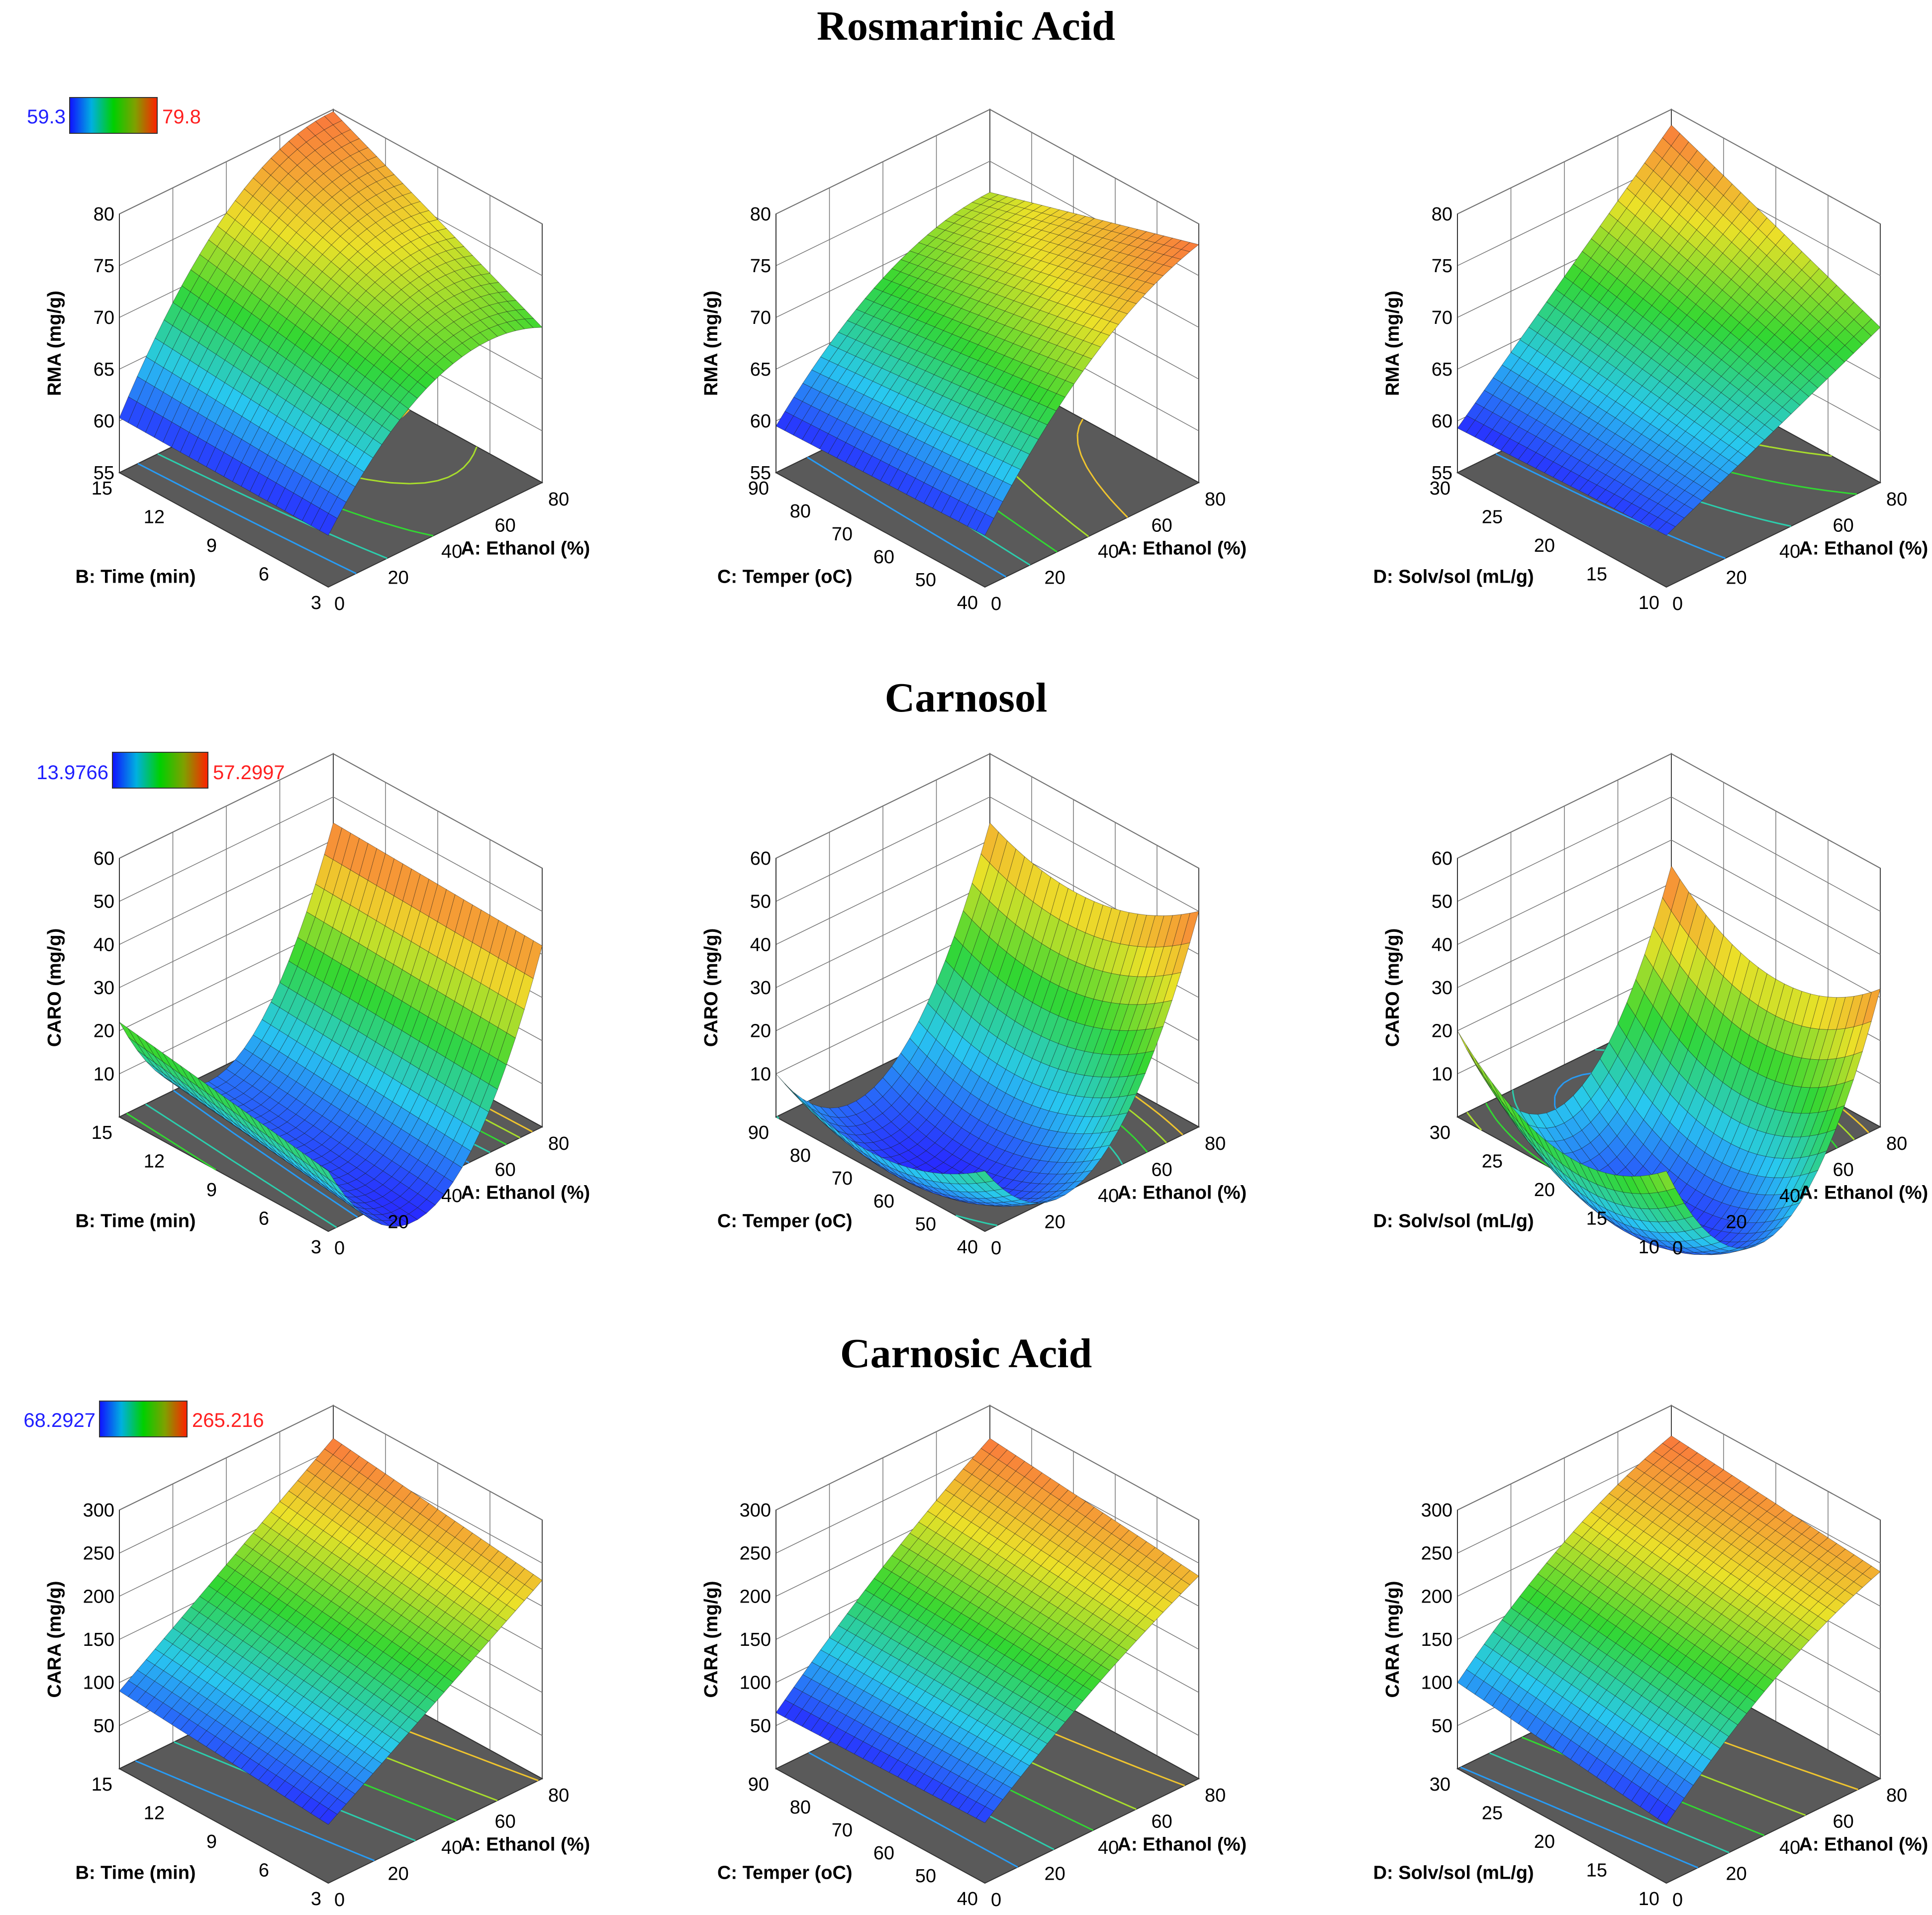 Image resolution: width=1932 pixels, height=1915 pixels. What do you see at coordinates (54, 987) in the screenshot?
I see `z-axis-label: CARO (mg/g)` at bounding box center [54, 987].